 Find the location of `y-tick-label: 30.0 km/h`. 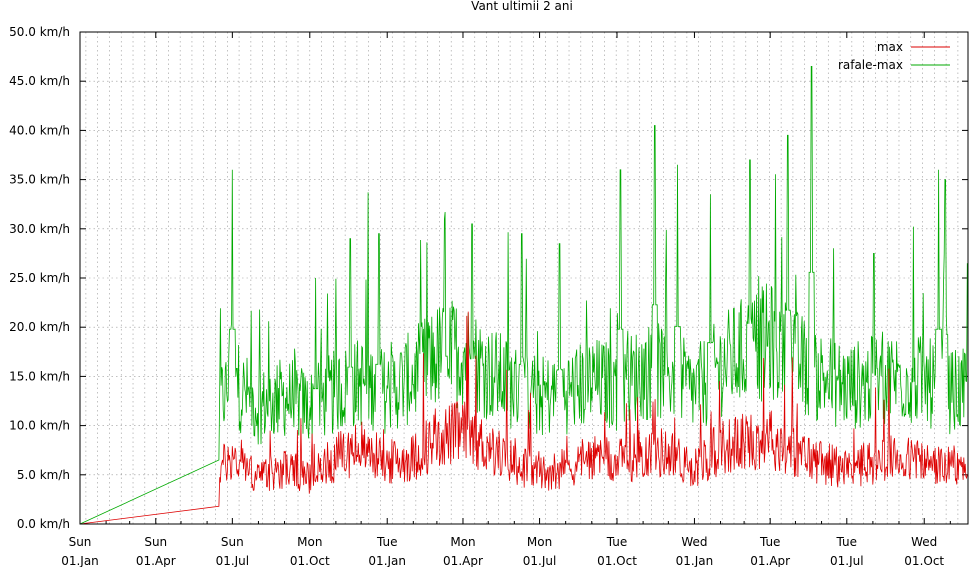

y-tick-label: 30.0 km/h is located at coordinates (39, 229).